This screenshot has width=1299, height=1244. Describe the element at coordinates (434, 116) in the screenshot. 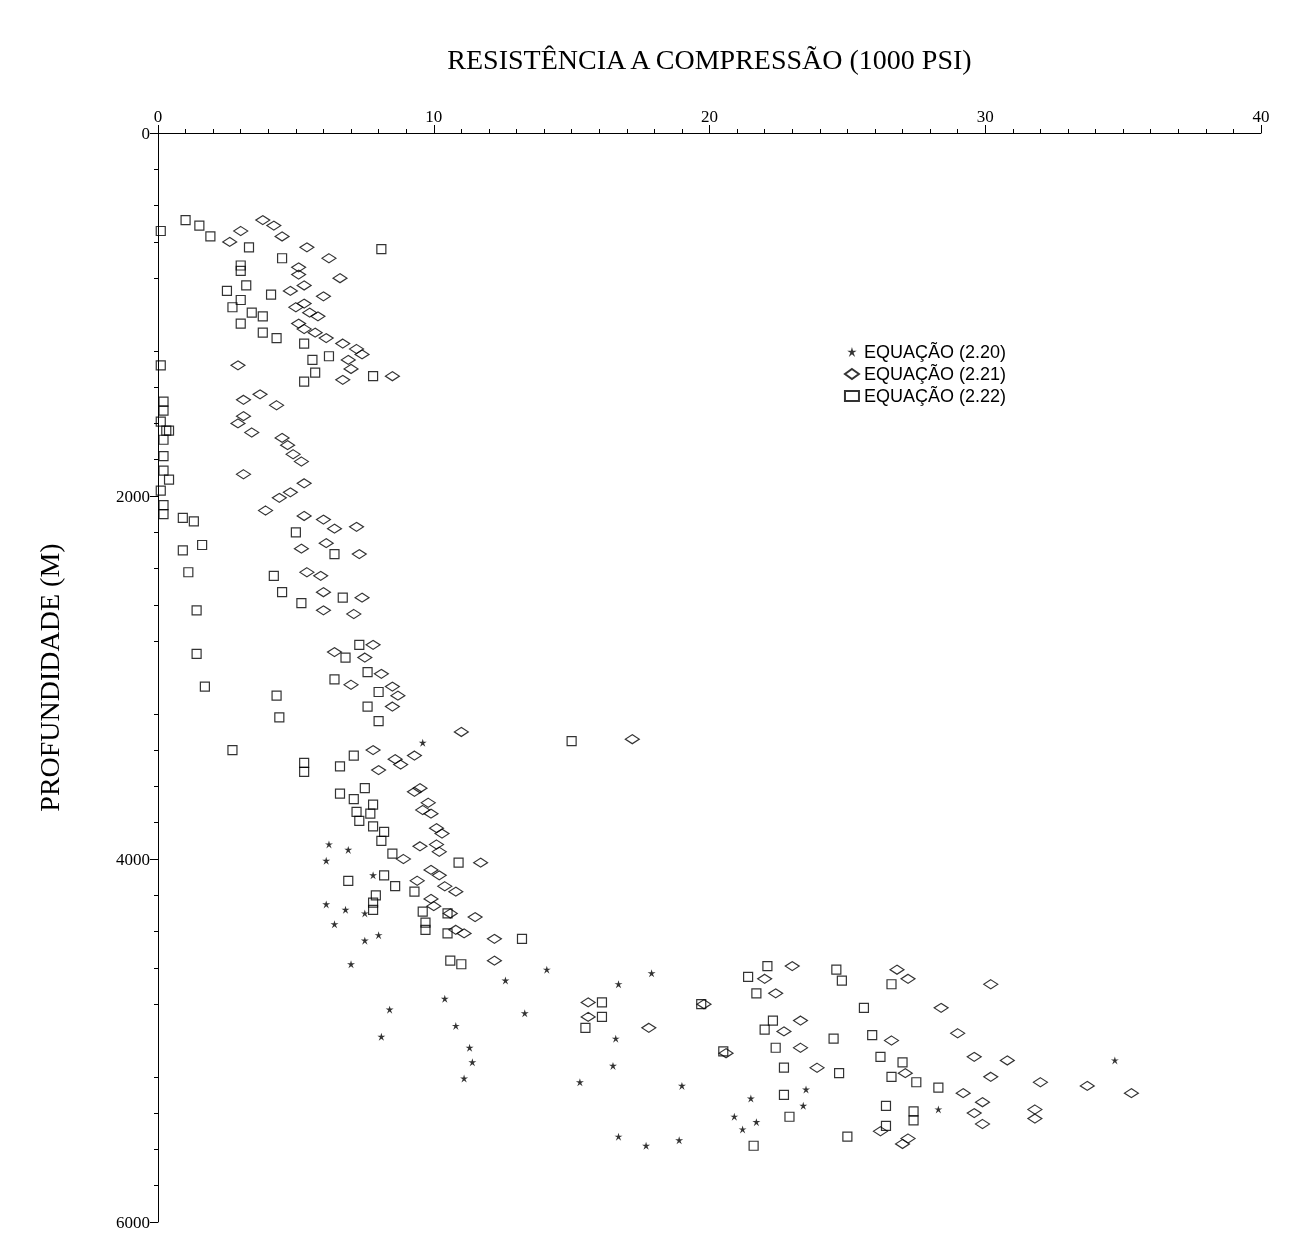

I see `x-tick-label: 10` at that location.